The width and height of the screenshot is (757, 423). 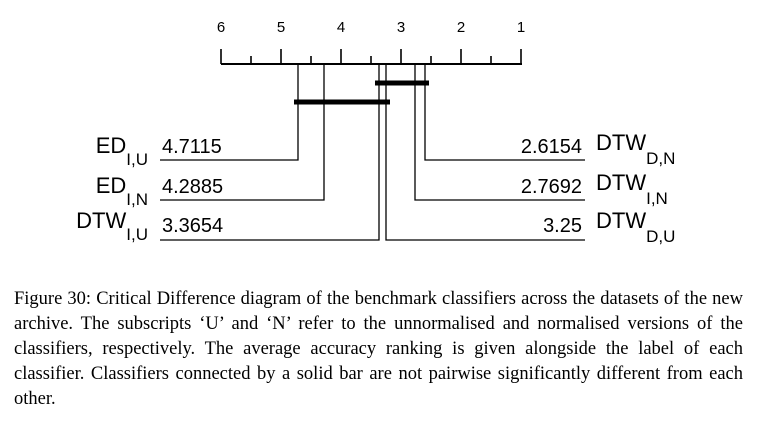 What do you see at coordinates (192, 187) in the screenshot?
I see `rank-value-ed-in: 4.2885` at bounding box center [192, 187].